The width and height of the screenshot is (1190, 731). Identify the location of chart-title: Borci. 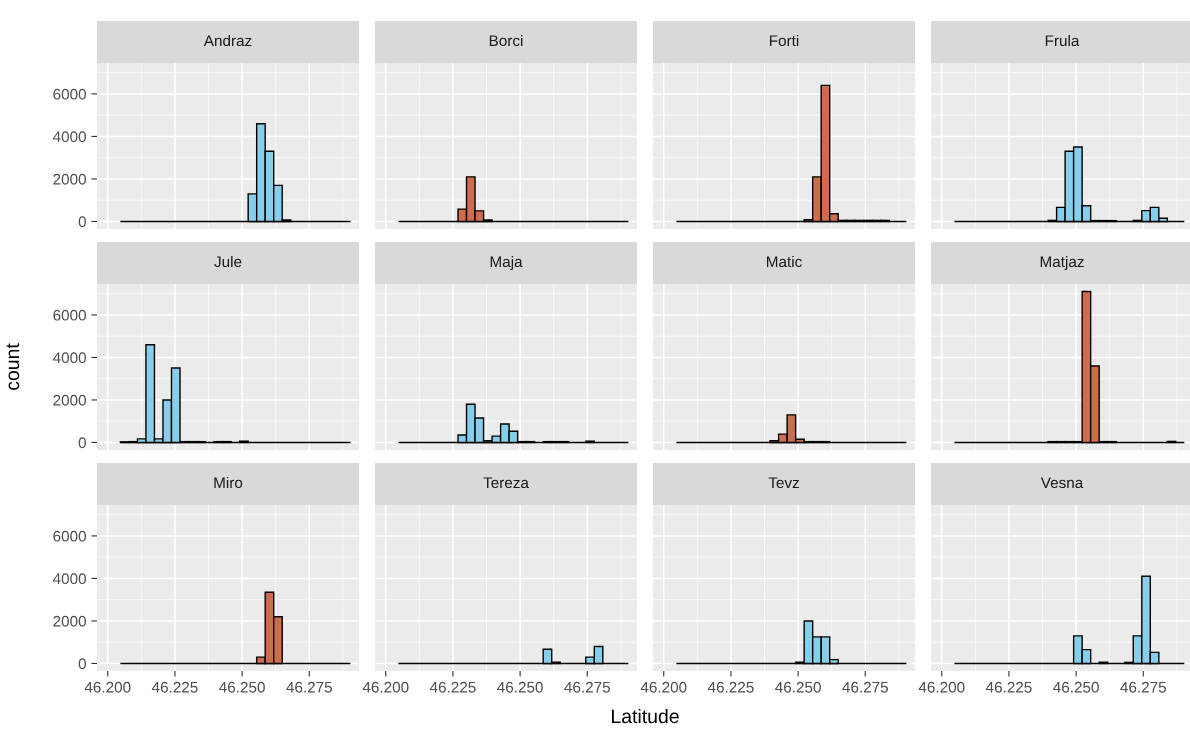
(506, 40).